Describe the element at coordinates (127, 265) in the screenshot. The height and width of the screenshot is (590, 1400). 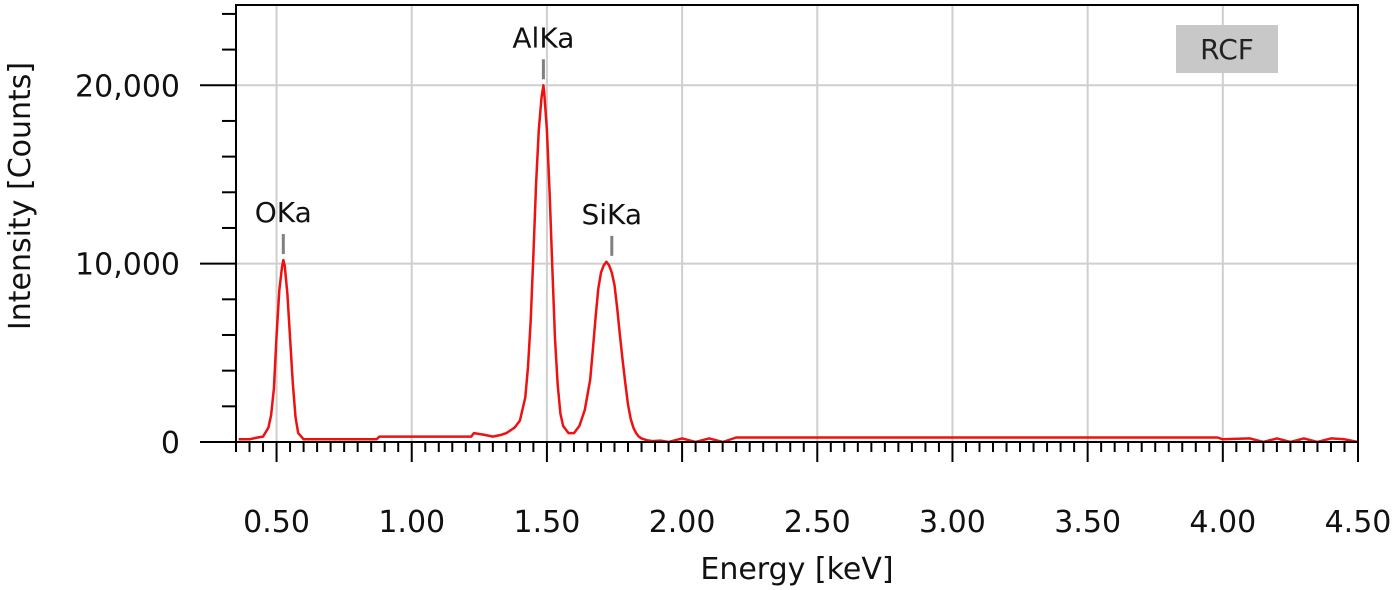
I see `y-tick-label: 10,000` at that location.